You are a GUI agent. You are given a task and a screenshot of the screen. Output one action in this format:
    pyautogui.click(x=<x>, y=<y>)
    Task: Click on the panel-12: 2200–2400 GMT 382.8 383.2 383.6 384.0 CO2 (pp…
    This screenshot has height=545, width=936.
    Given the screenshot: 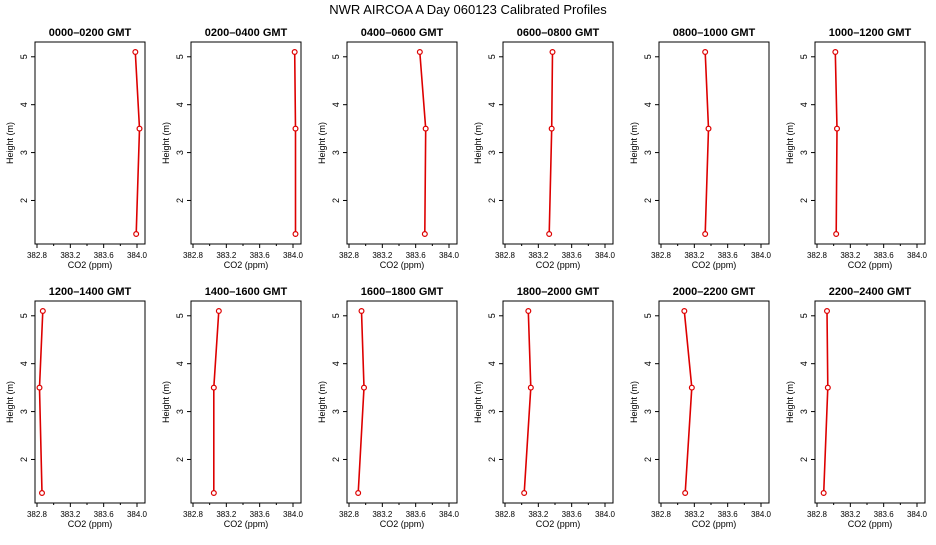 What is the action you would take?
    pyautogui.click(x=856, y=407)
    